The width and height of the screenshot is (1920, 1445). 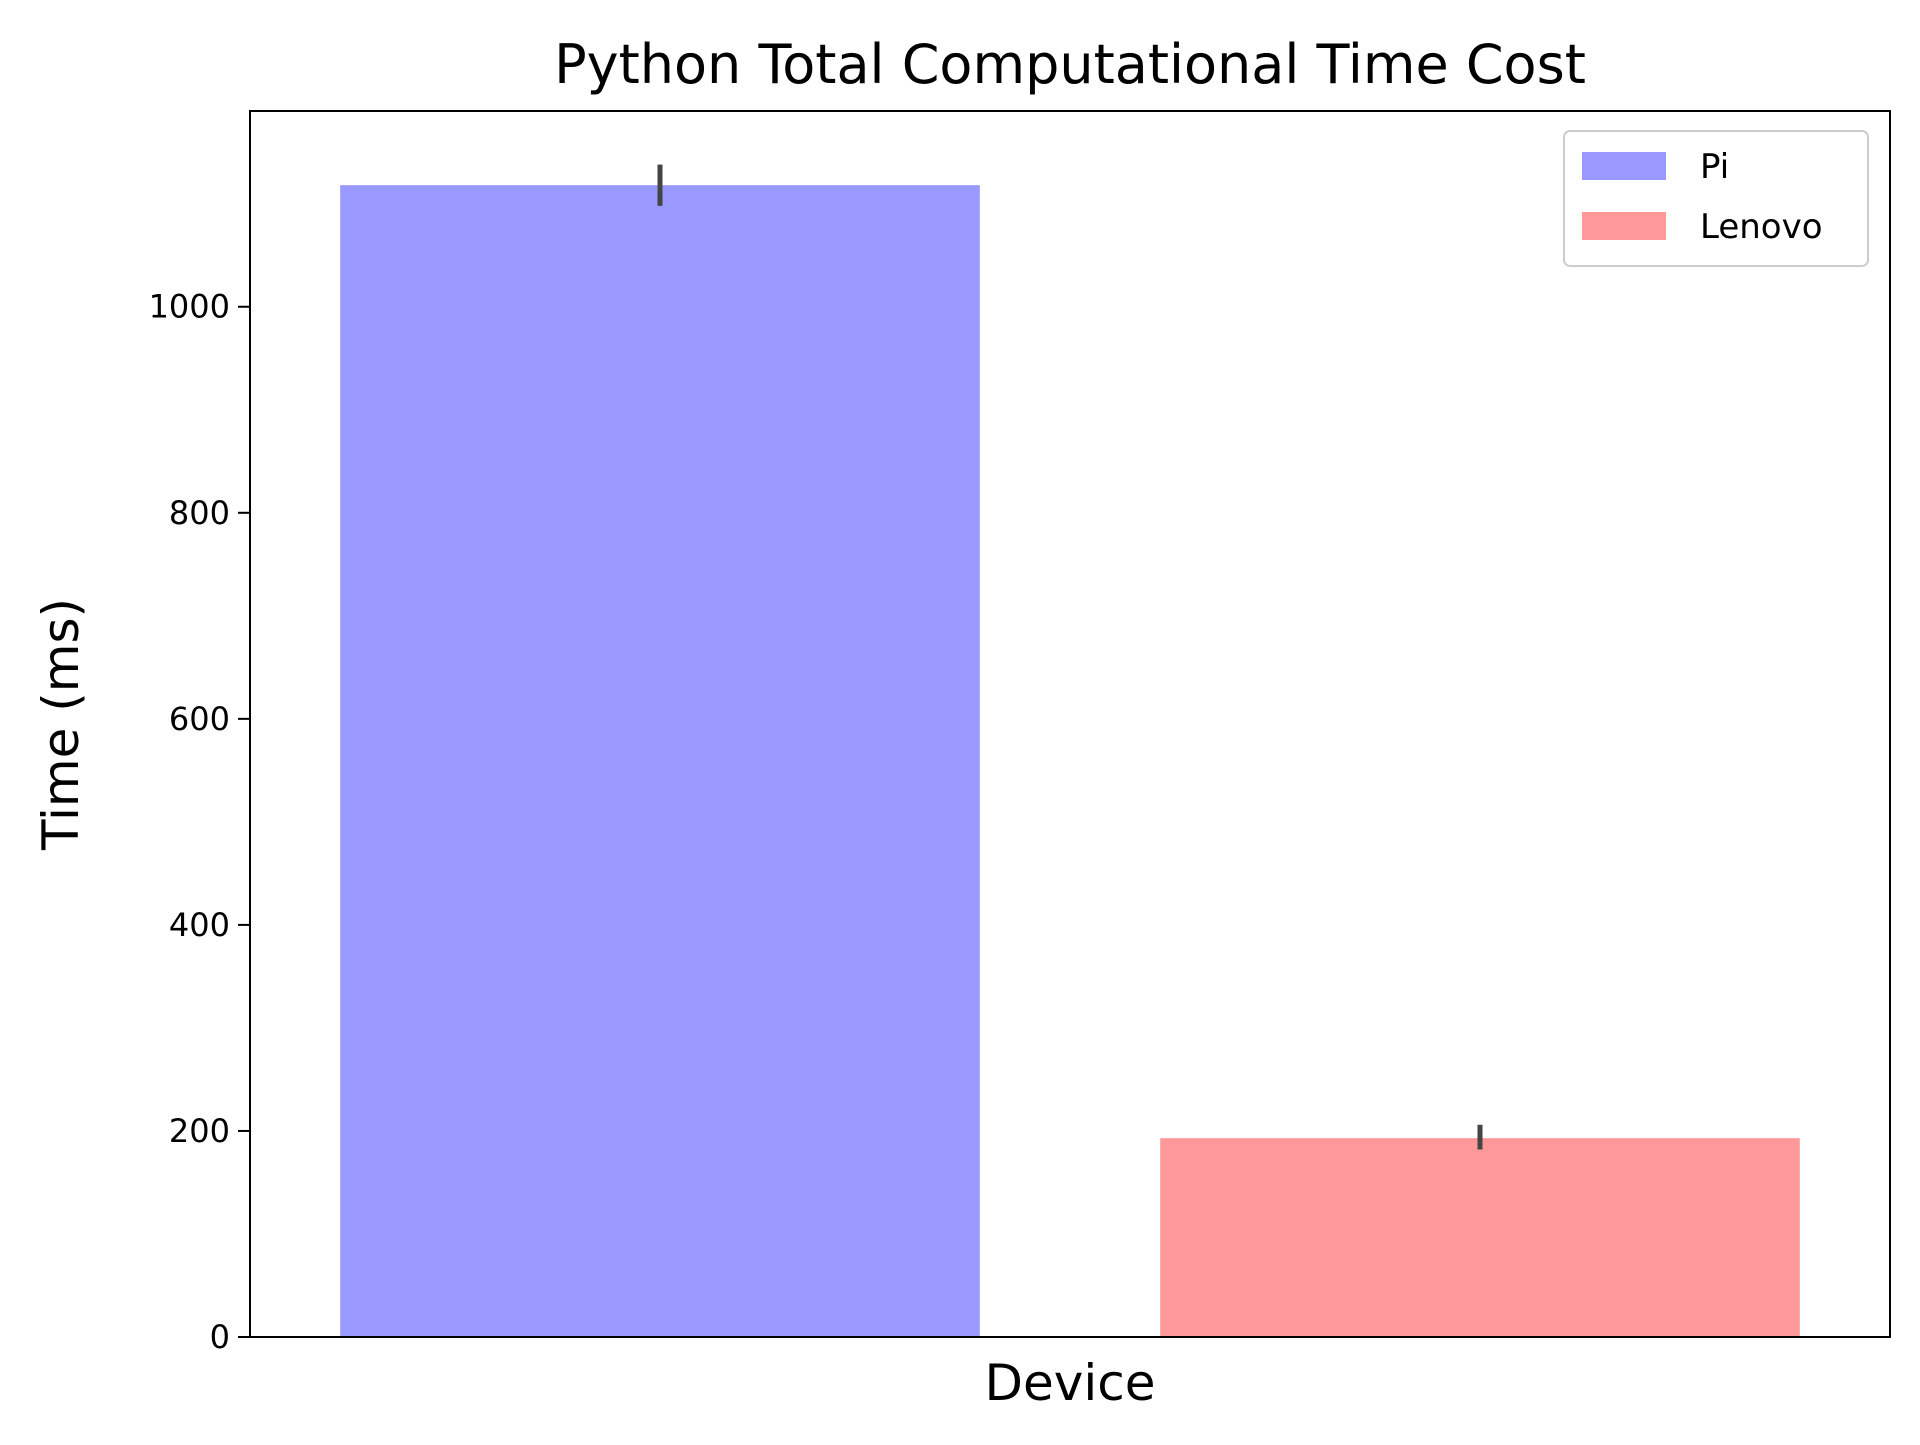 I want to click on legend-swatch-lenovo, so click(x=1624, y=226).